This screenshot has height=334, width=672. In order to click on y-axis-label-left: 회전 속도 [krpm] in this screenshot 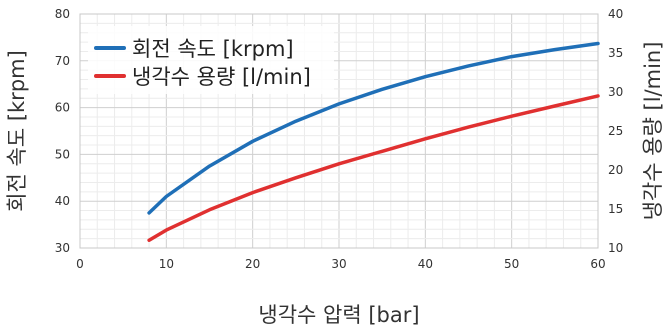, I will do `click(17, 131)`.